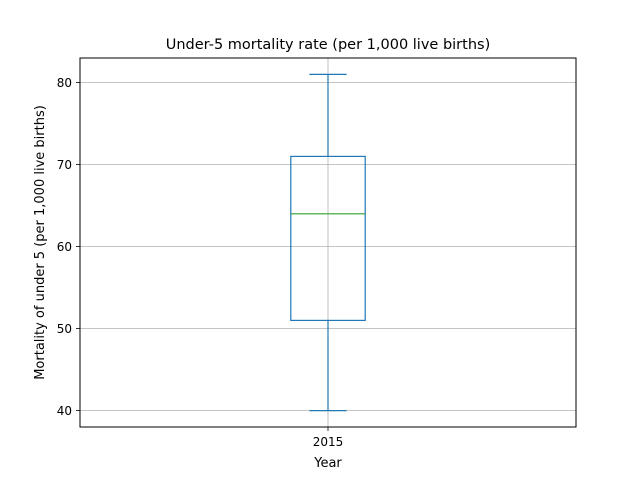 This screenshot has width=640, height=480. What do you see at coordinates (64, 247) in the screenshot?
I see `y-tick-label: 60` at bounding box center [64, 247].